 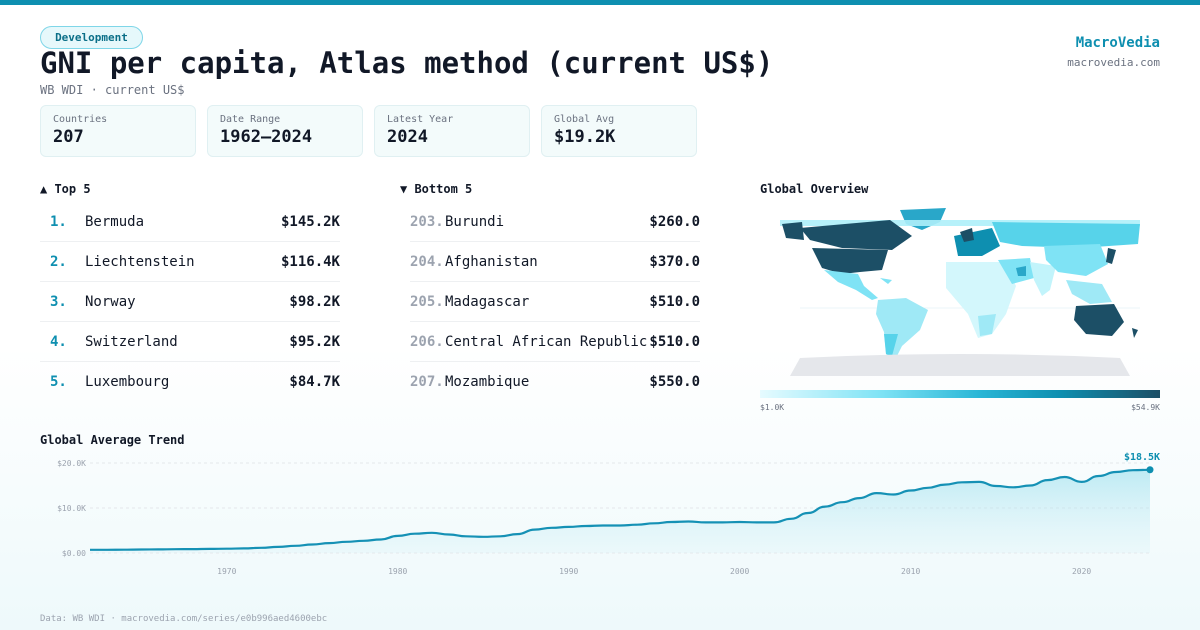 I want to click on top5-title: ▲ Top 5, so click(x=65, y=189).